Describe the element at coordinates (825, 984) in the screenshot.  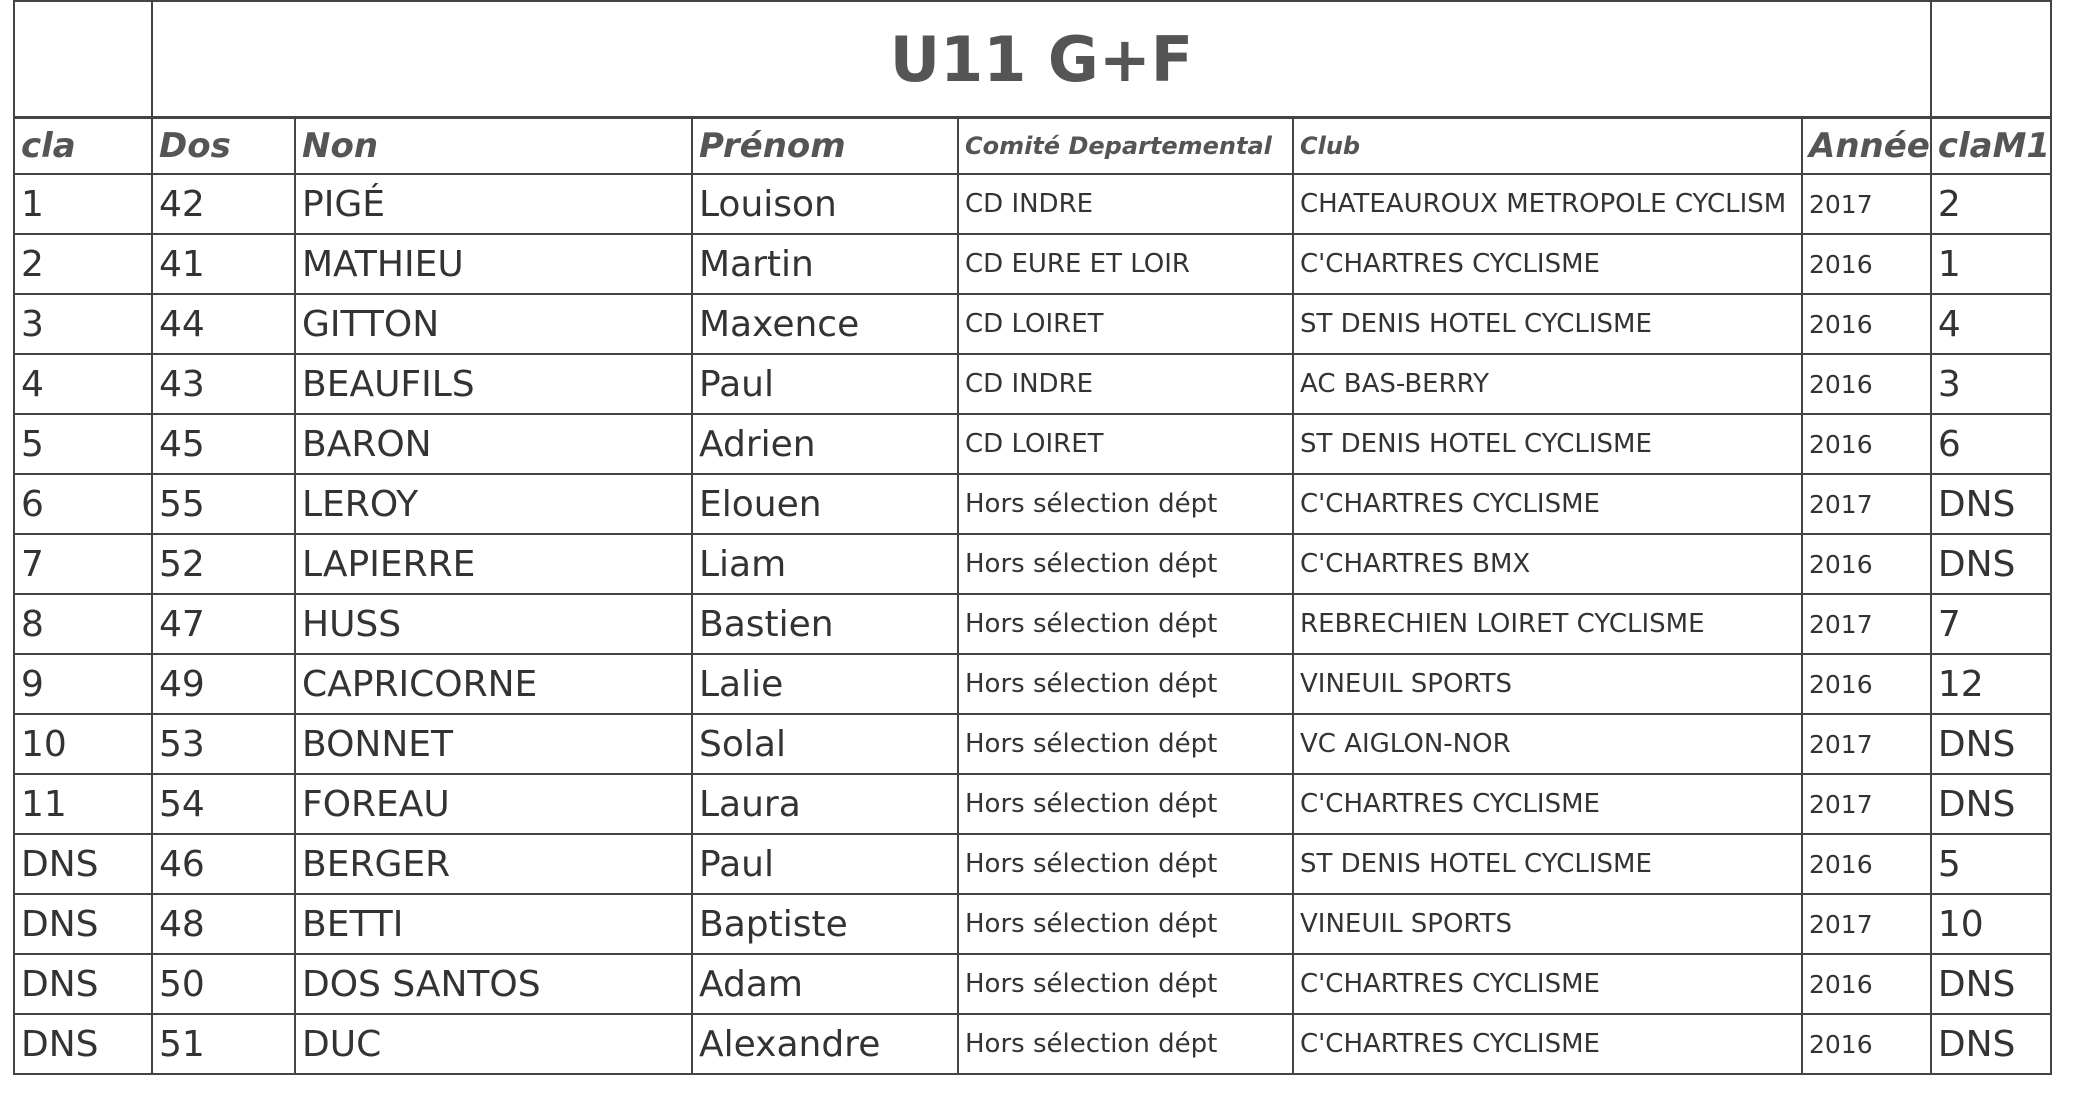
I see `cell: Adam` at that location.